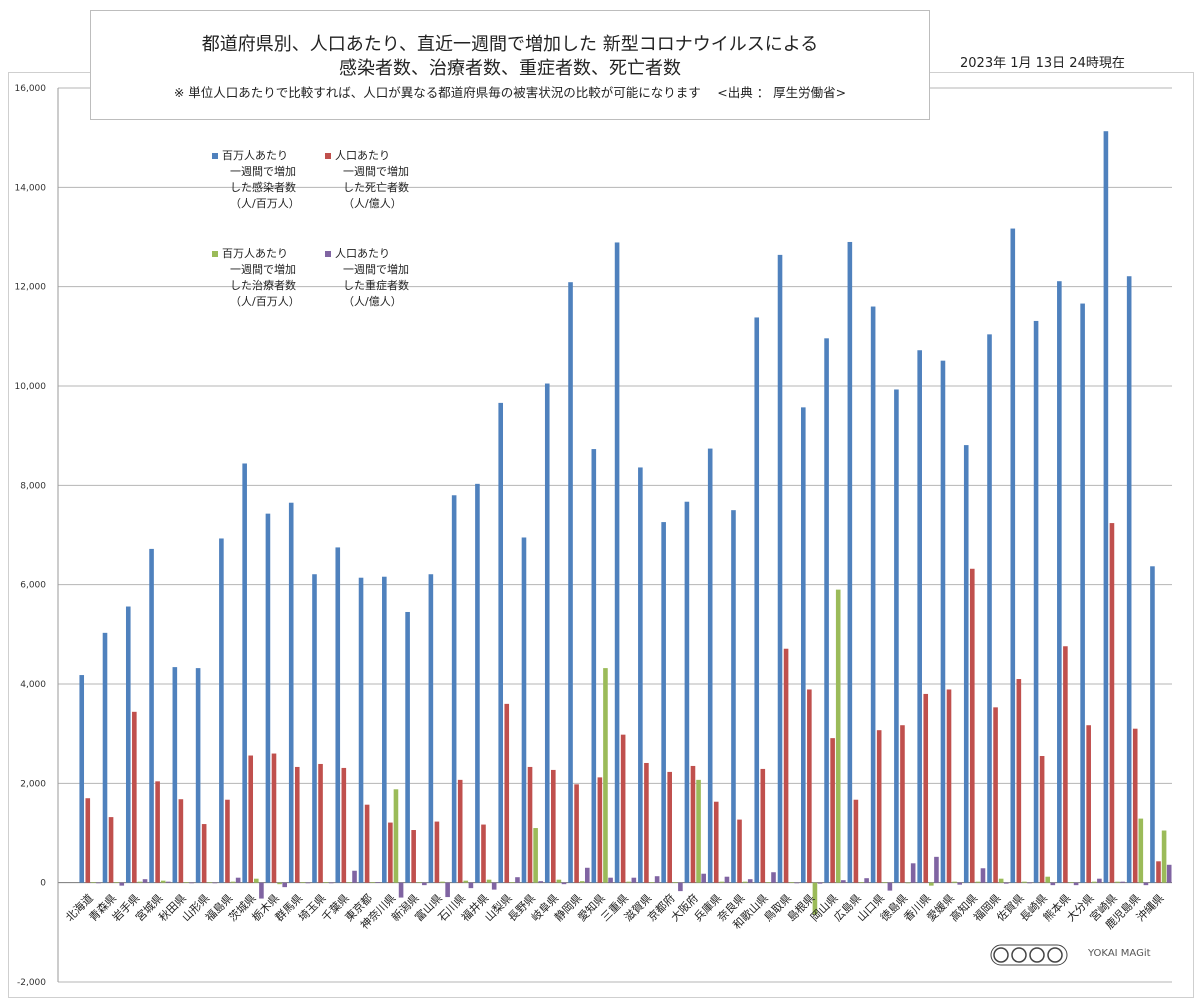 This screenshot has height=1004, width=1200. I want to click on legend-text: した感染者数, so click(263, 187).